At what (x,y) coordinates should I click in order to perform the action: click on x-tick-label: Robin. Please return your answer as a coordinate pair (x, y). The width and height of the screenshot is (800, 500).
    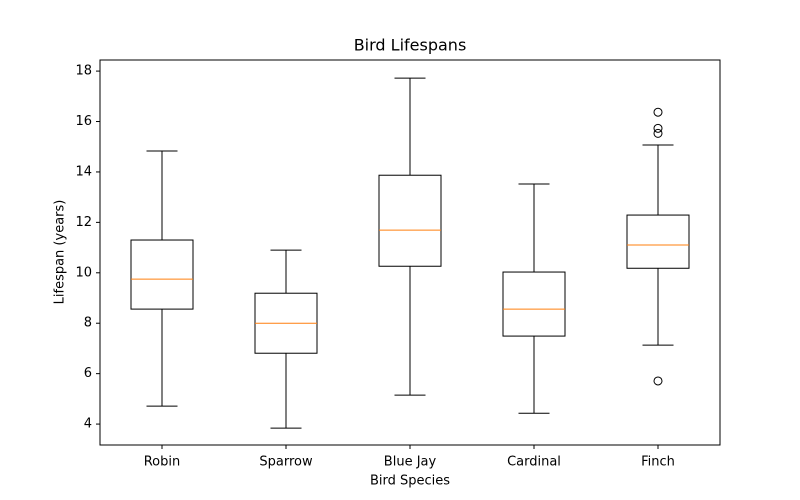
    Looking at the image, I should click on (162, 462).